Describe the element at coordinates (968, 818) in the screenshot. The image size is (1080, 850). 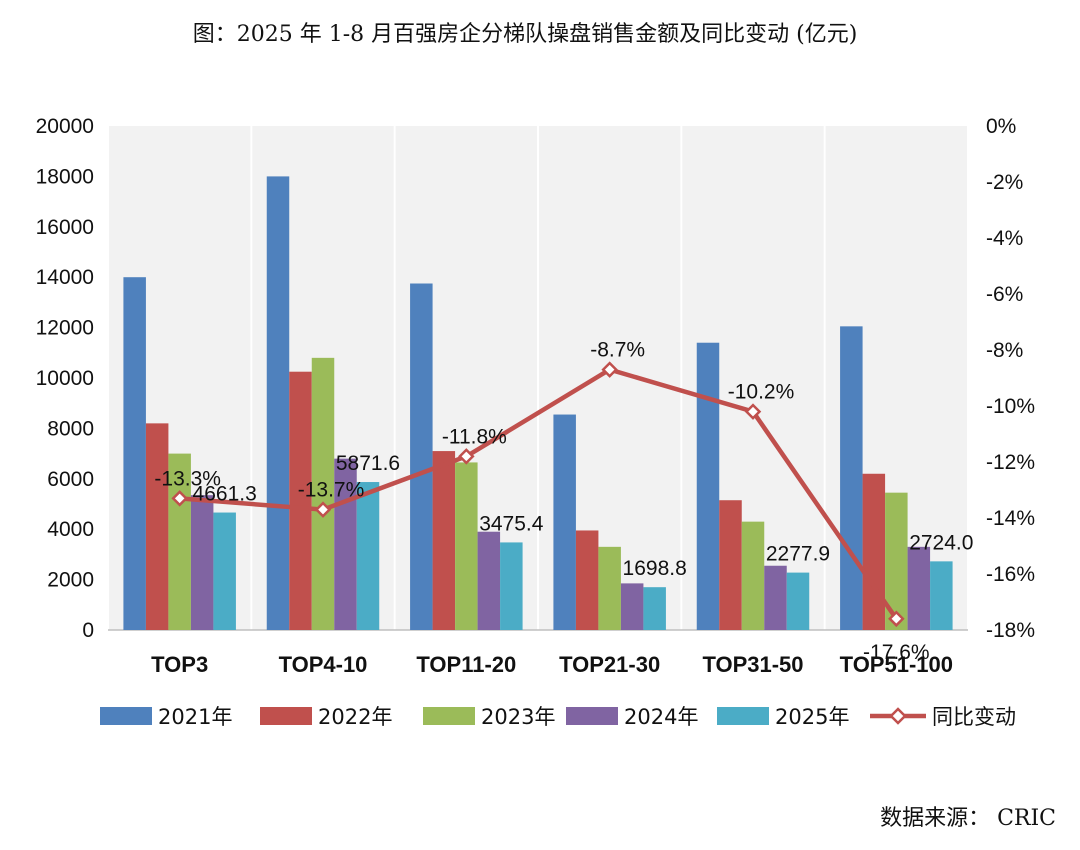
I see `source-note: 数据来源： CRIC` at that location.